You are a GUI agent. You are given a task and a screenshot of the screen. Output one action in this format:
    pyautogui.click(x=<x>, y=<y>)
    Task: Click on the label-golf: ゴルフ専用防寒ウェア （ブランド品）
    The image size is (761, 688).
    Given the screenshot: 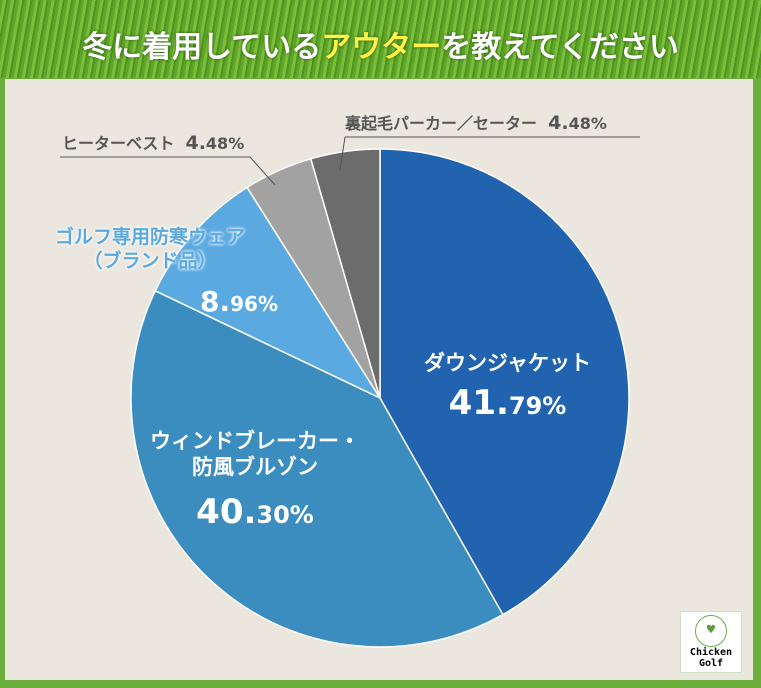 What is the action you would take?
    pyautogui.click(x=149, y=249)
    